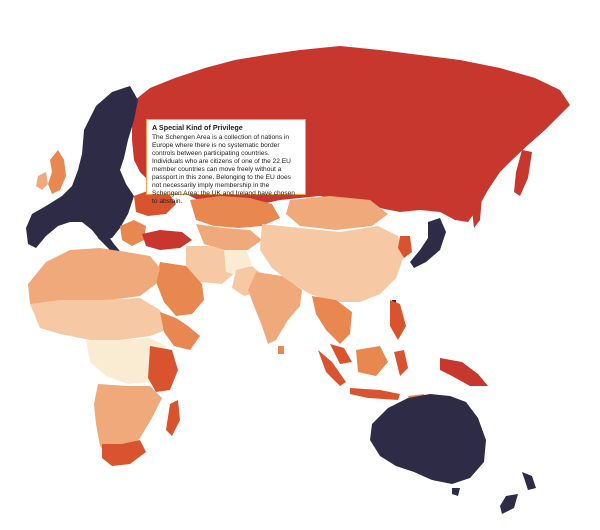 This screenshot has width=600, height=530. Describe the element at coordinates (518, 493) in the screenshot. I see `region-new-zealand` at that location.